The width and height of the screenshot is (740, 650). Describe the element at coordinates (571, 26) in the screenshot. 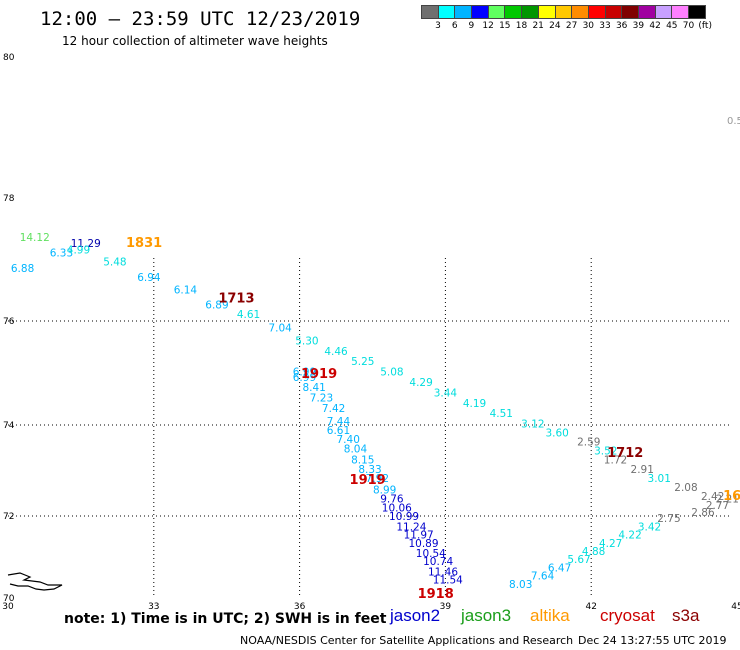

I see `legend-tick-label: 27` at that location.